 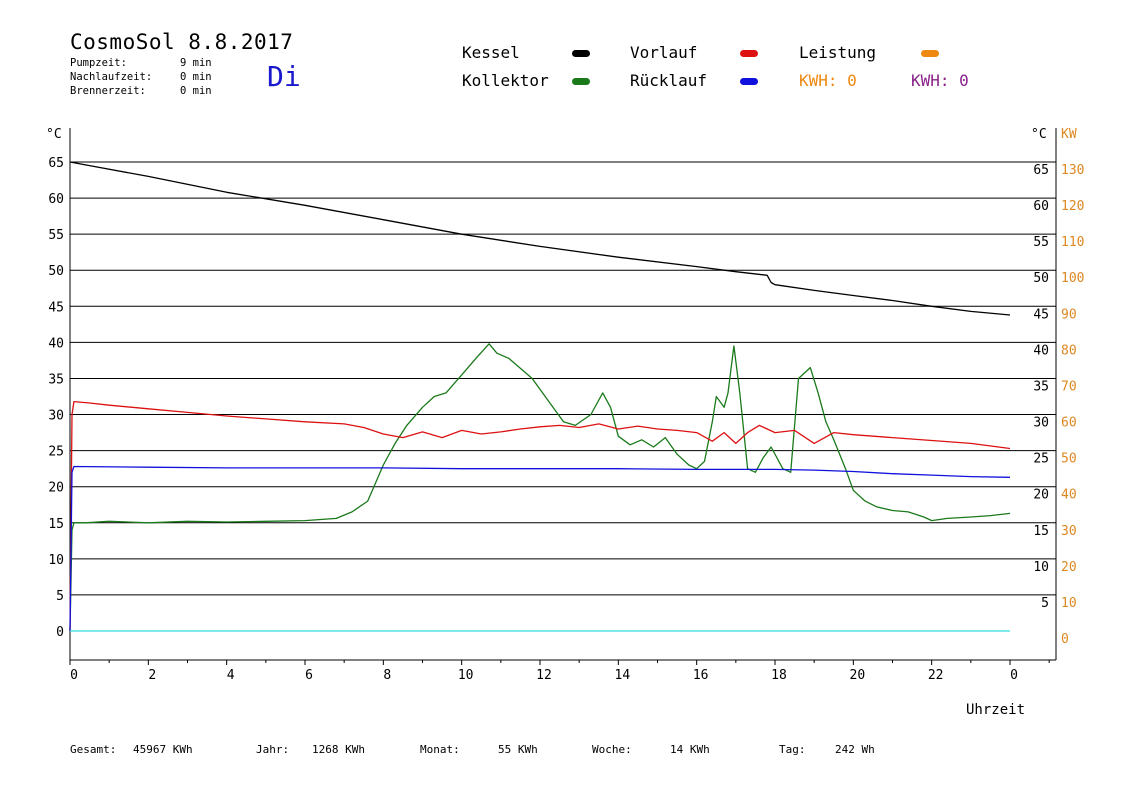 What do you see at coordinates (779, 675) in the screenshot?
I see `x-tick-label: 18` at bounding box center [779, 675].